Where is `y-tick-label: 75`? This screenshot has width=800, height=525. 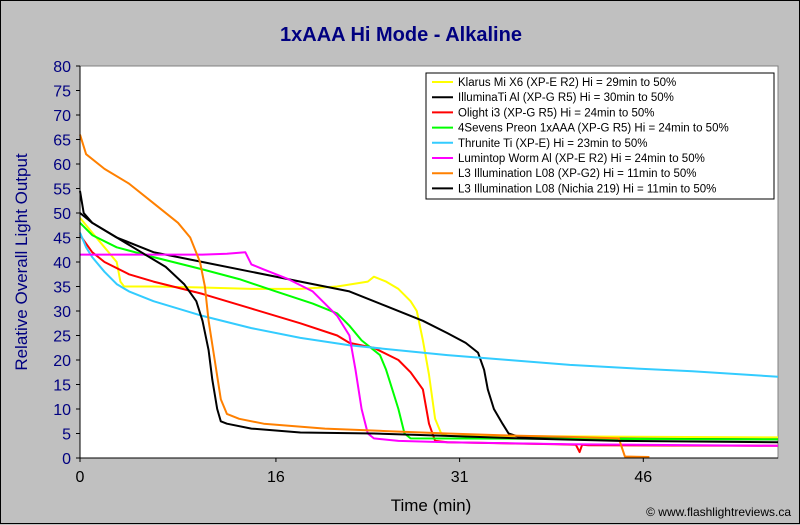
y-tick-label: 75 is located at coordinates (62, 92).